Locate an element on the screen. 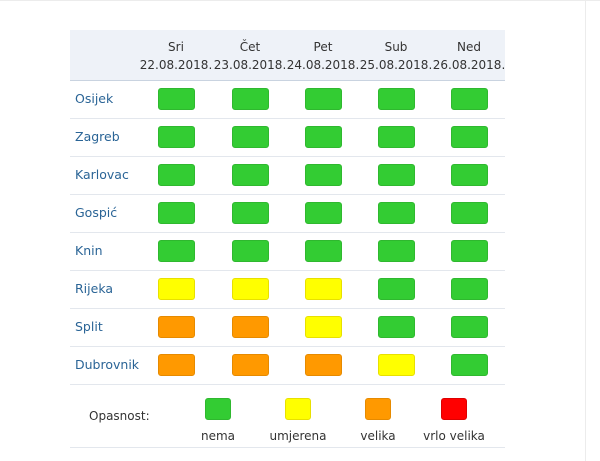 The height and width of the screenshot is (461, 600). city-link: Karlovac is located at coordinates (102, 174).